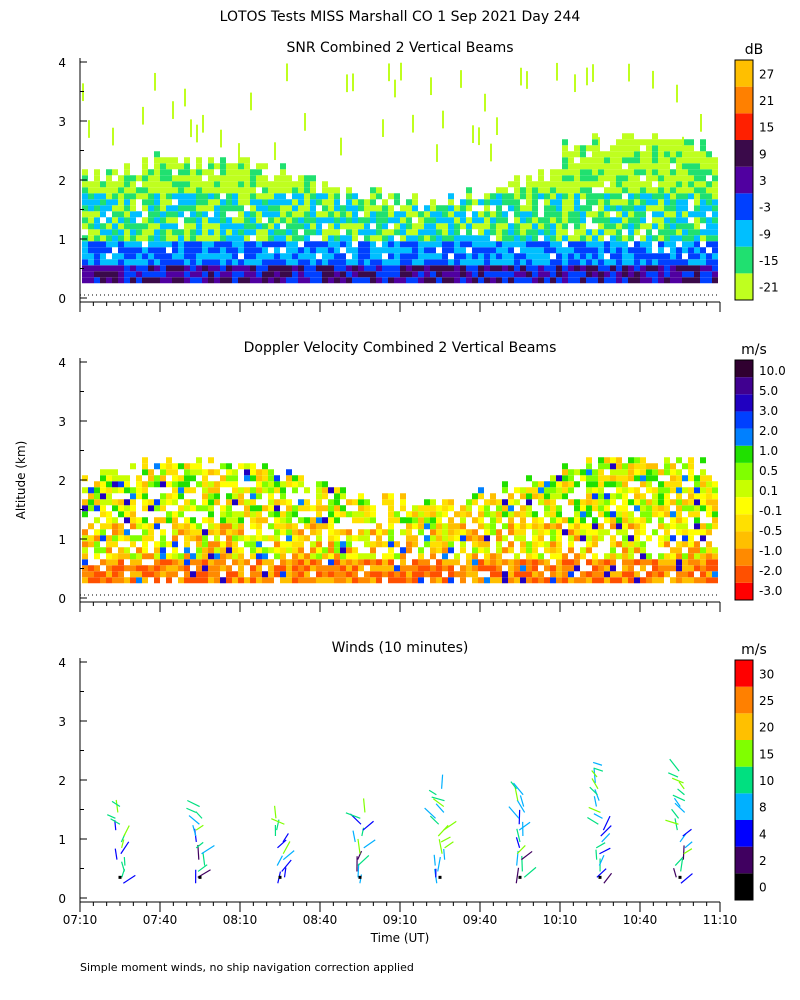 The image size is (800, 1000). What do you see at coordinates (720, 920) in the screenshot?
I see `x-tick-label: 11:10` at bounding box center [720, 920].